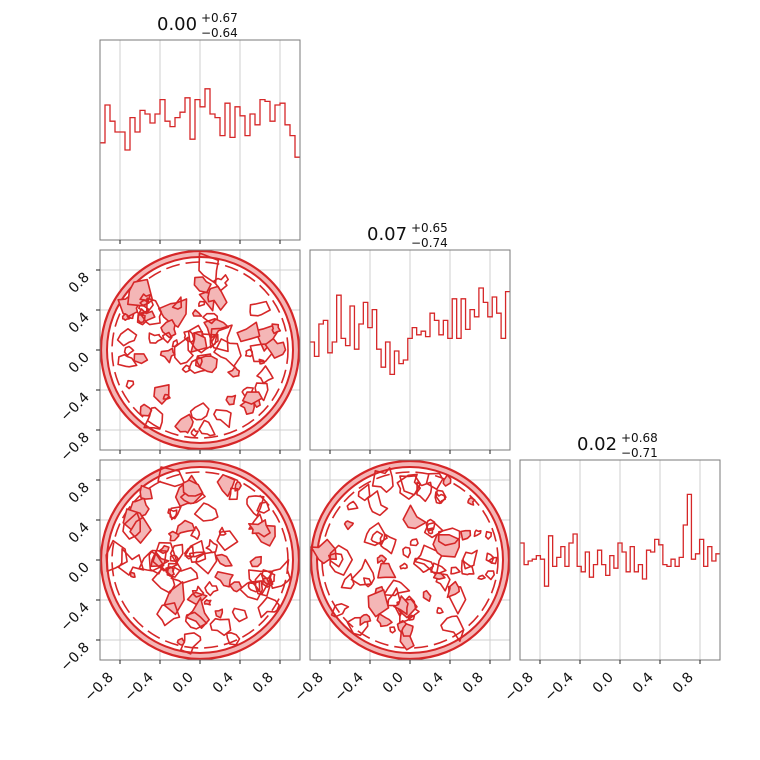 This screenshot has width=760, height=760. What do you see at coordinates (263, 683) in the screenshot?
I see `x-tick-label: 0.8` at bounding box center [263, 683].